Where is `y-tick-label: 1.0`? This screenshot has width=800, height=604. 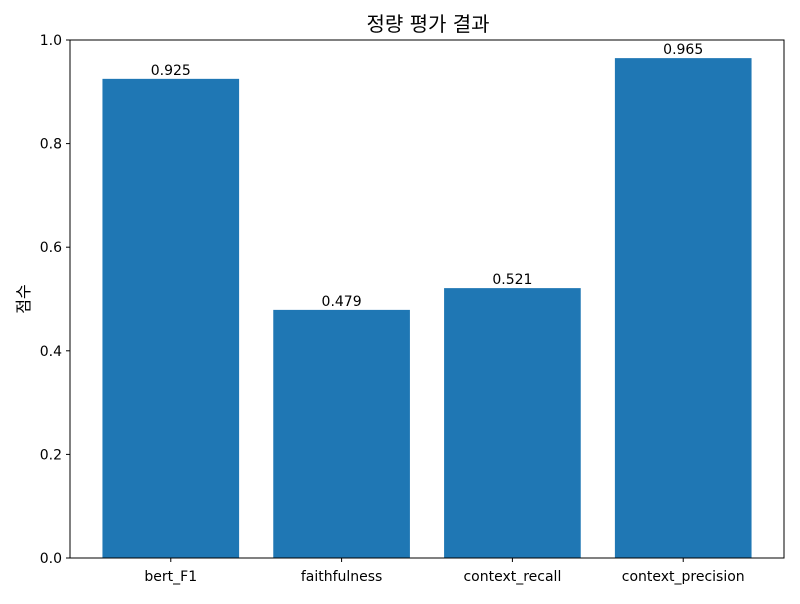
y-tick-label: 1.0 is located at coordinates (51, 41).